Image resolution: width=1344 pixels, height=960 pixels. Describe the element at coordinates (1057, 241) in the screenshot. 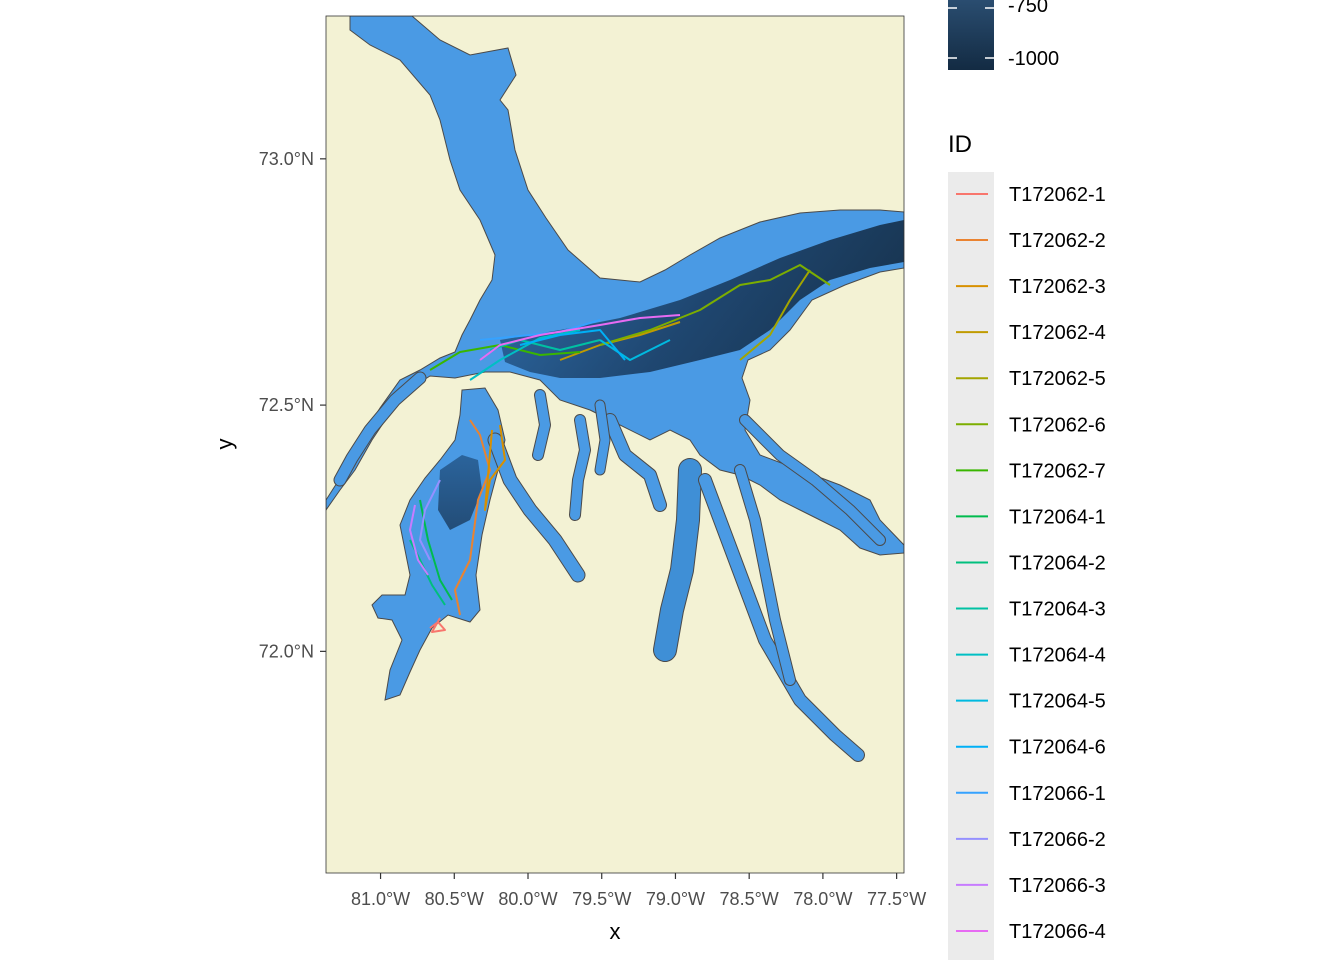

I see `legend-label: T172062-2` at that location.